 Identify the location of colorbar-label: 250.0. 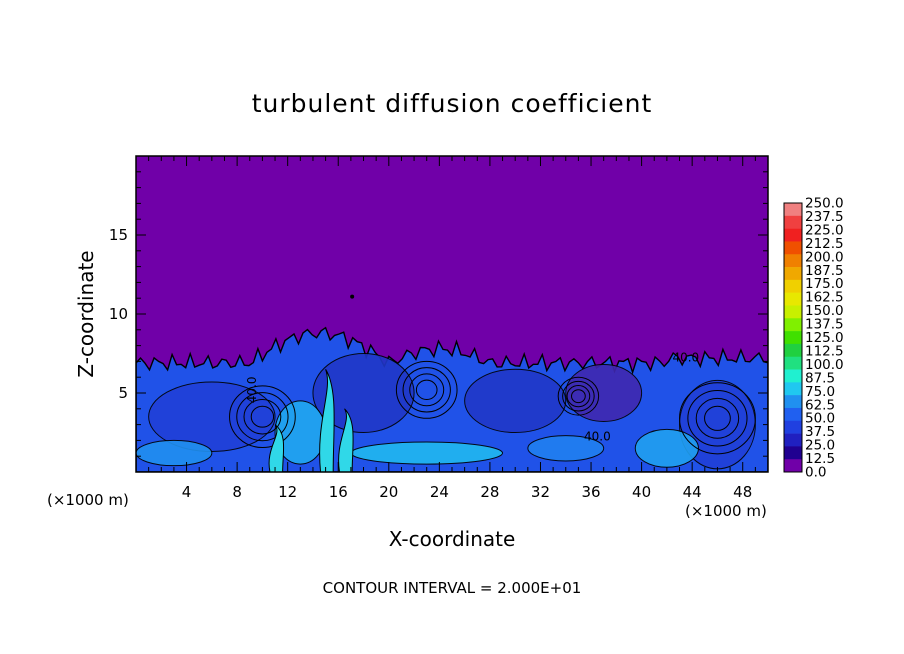
(824, 204).